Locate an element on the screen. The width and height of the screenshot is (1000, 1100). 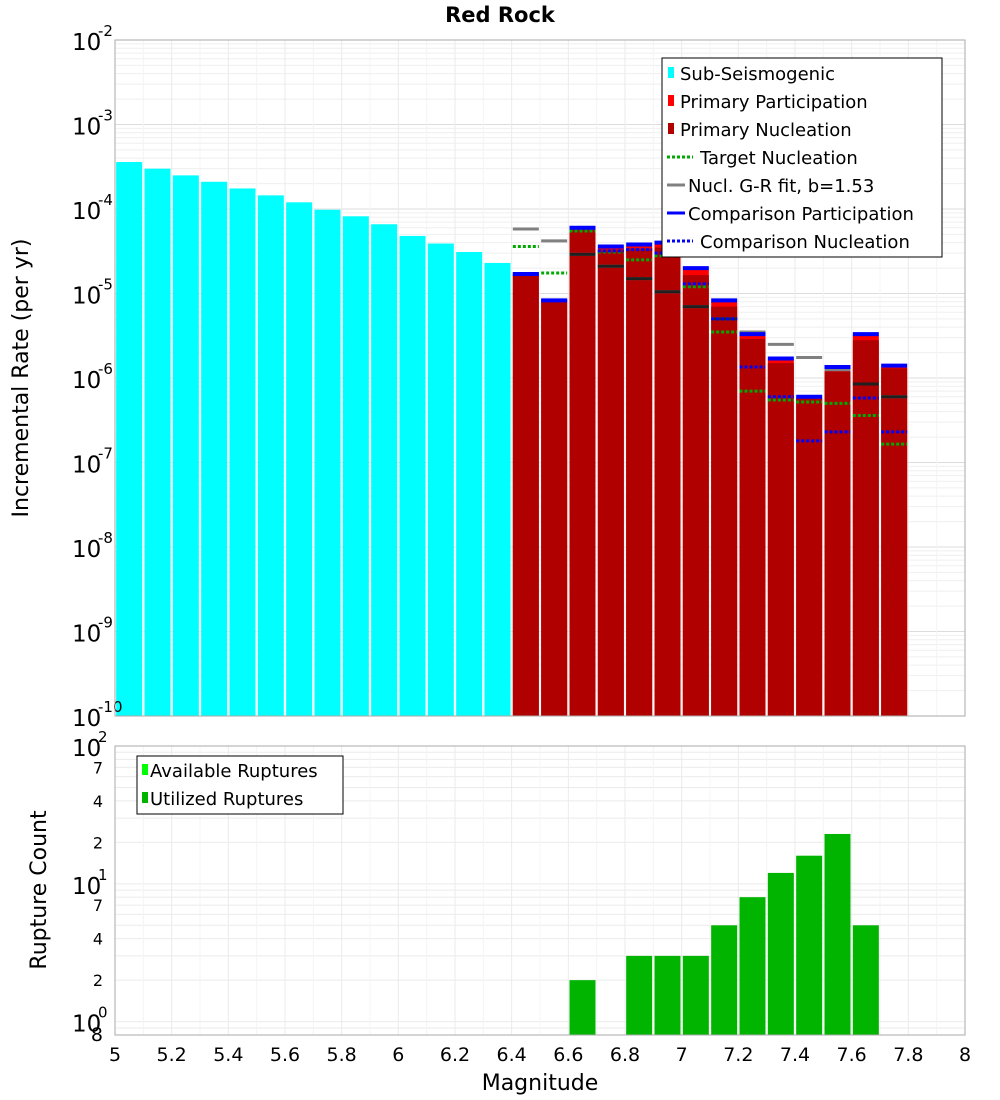
x-tick-label: 6 is located at coordinates (398, 1055).